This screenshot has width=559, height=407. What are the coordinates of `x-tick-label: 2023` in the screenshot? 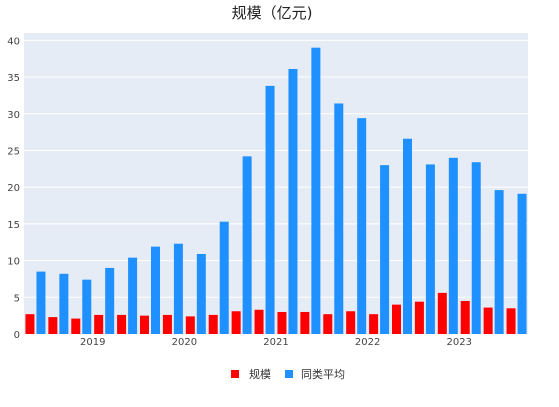 It's located at (459, 342).